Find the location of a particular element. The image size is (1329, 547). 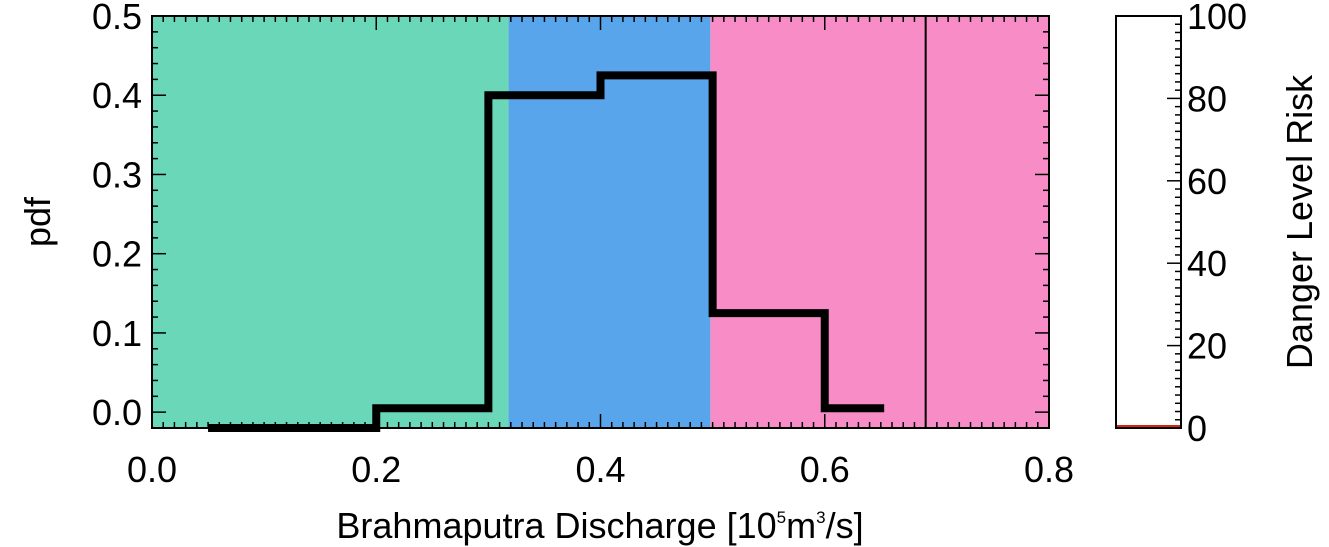

y-tick-label: 0.2 is located at coordinates (117, 254).